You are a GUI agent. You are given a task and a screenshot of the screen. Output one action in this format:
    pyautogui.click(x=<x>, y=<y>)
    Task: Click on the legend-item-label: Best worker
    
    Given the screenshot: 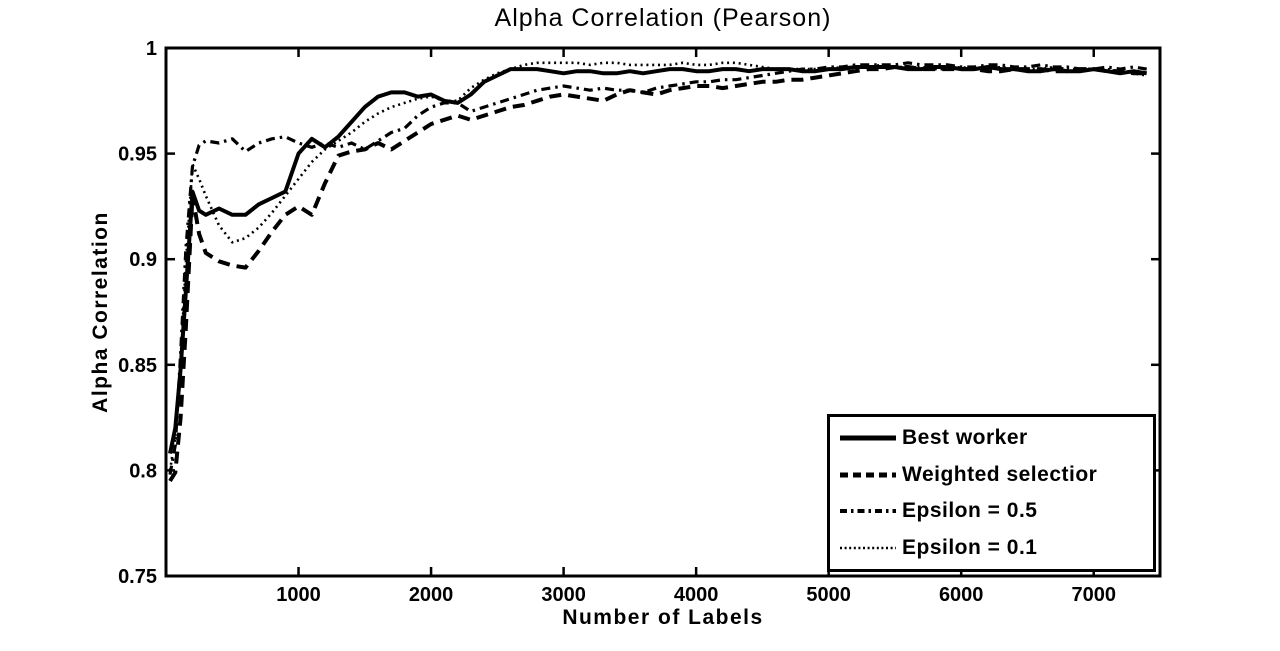 What is the action you would take?
    pyautogui.click(x=965, y=438)
    